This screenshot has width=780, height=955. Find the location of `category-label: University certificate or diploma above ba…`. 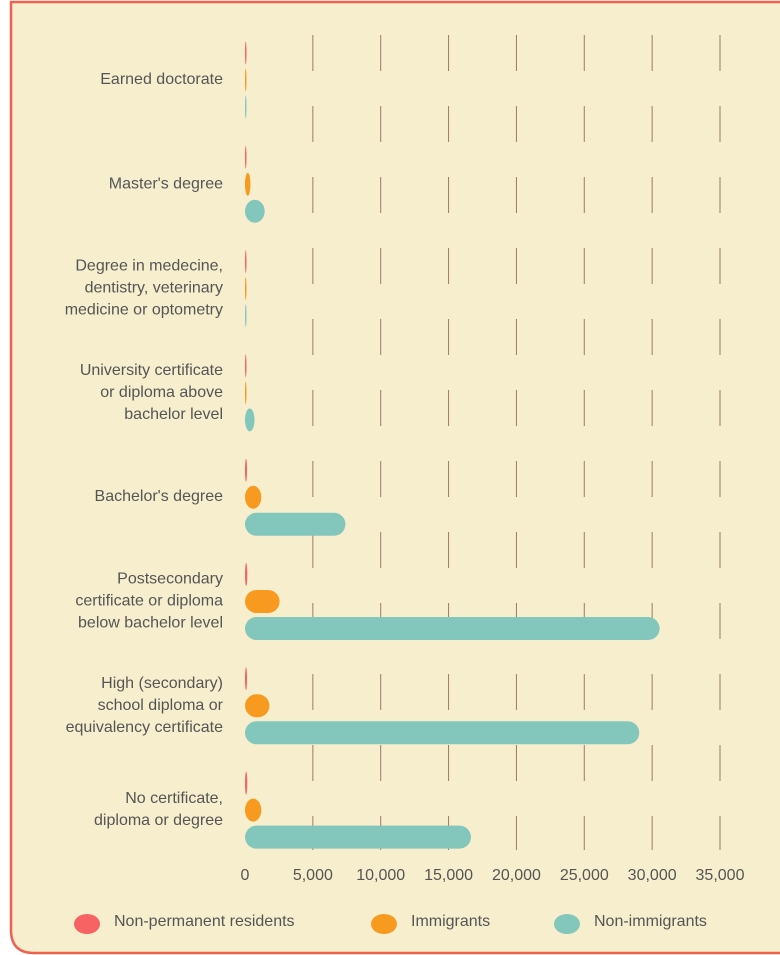

category-label: University certificate or diploma above ba… is located at coordinates (151, 392).